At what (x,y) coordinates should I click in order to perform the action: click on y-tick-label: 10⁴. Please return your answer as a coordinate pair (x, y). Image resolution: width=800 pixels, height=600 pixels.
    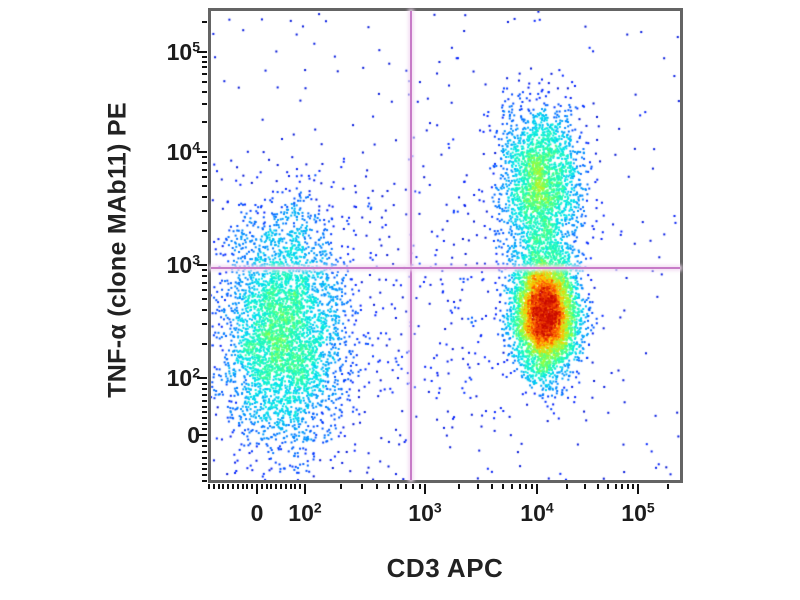
    Looking at the image, I should click on (183, 151).